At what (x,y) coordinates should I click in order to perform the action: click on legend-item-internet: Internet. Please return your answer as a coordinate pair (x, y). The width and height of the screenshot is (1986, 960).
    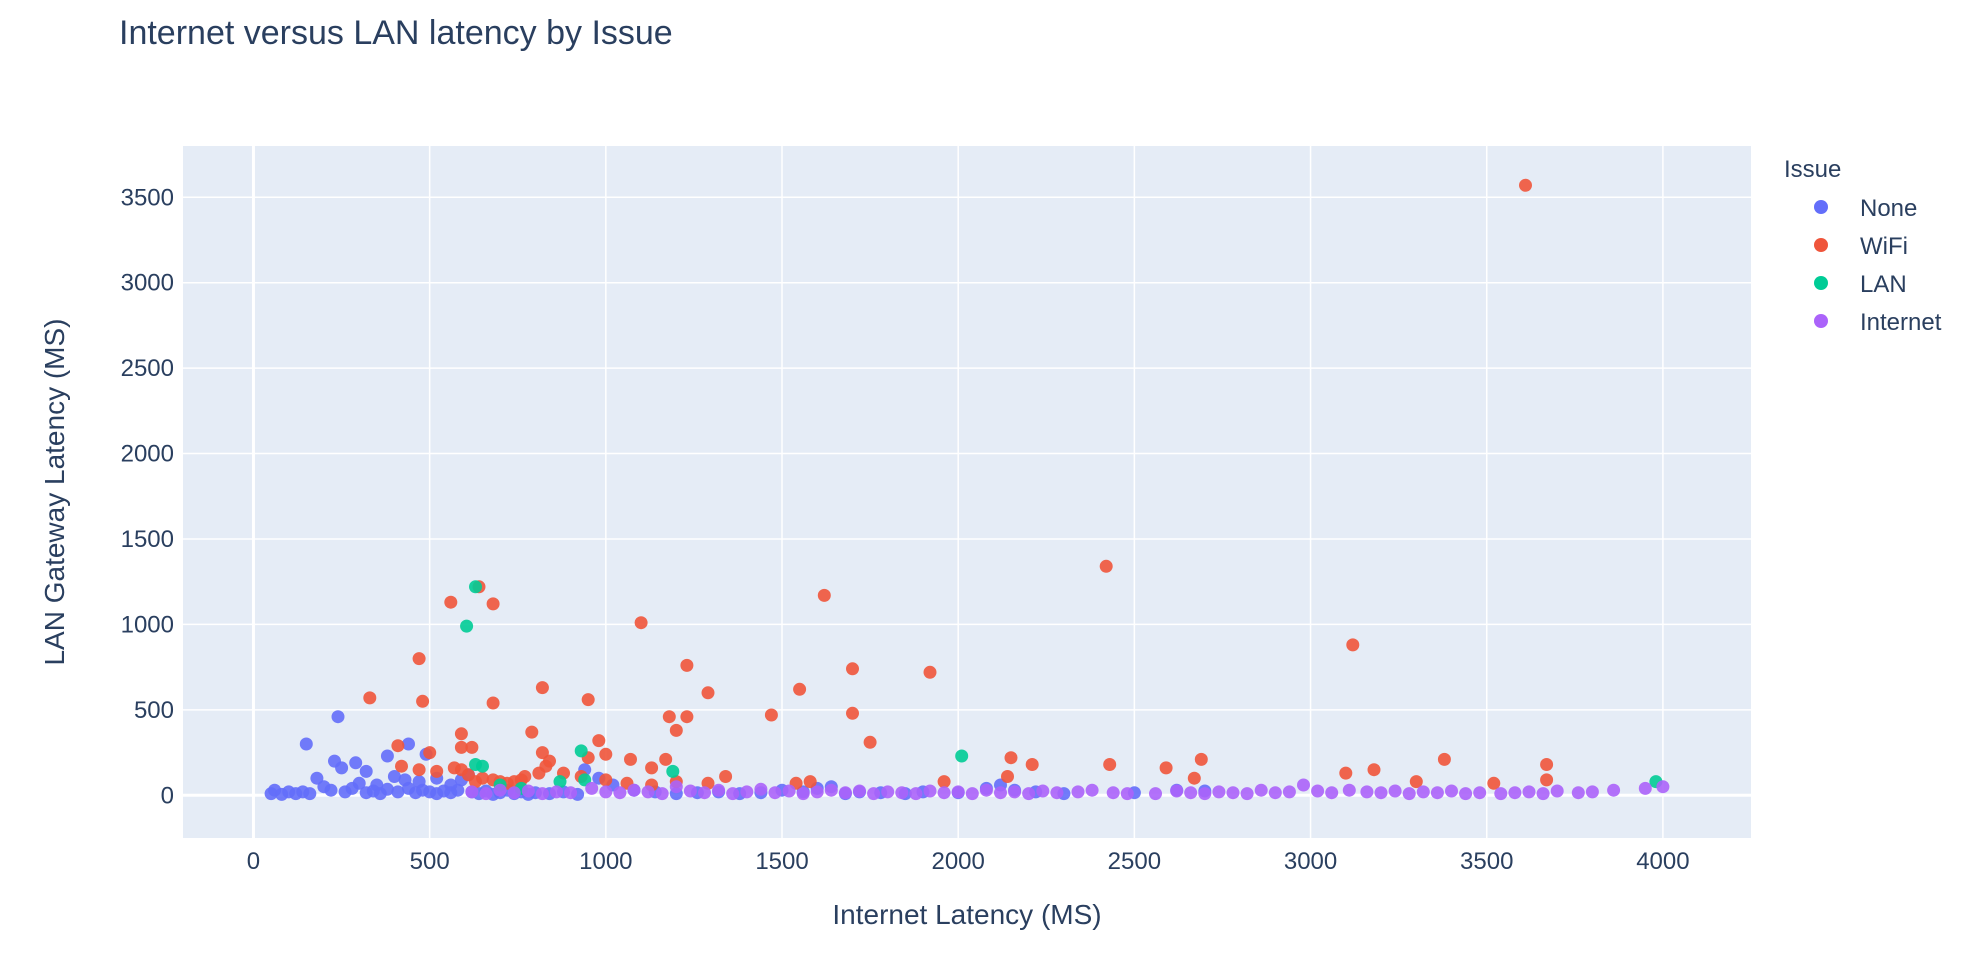
    Looking at the image, I should click on (1878, 322).